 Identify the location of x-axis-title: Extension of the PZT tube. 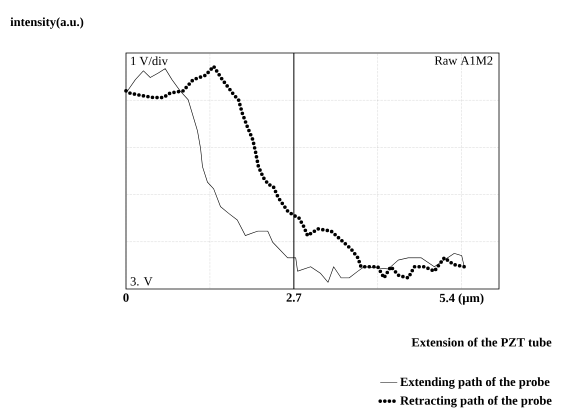
(482, 342).